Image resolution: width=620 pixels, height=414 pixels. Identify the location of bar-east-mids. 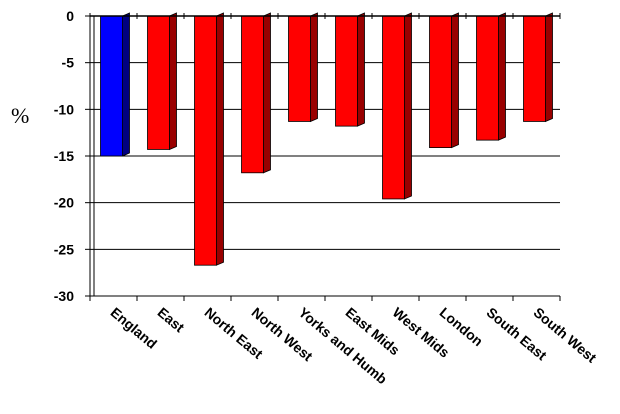
(350, 69).